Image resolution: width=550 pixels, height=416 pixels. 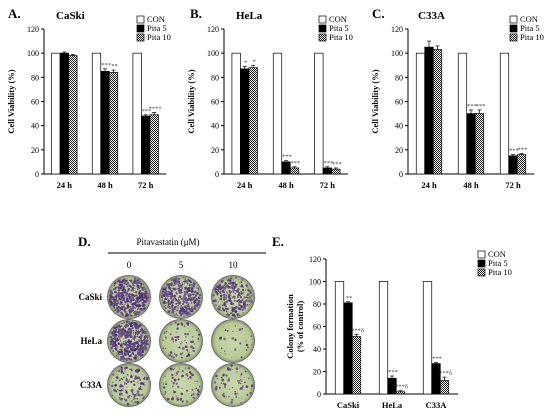 What do you see at coordinates (500, 272) in the screenshot?
I see `charte-legend-label: Pita 10` at bounding box center [500, 272].